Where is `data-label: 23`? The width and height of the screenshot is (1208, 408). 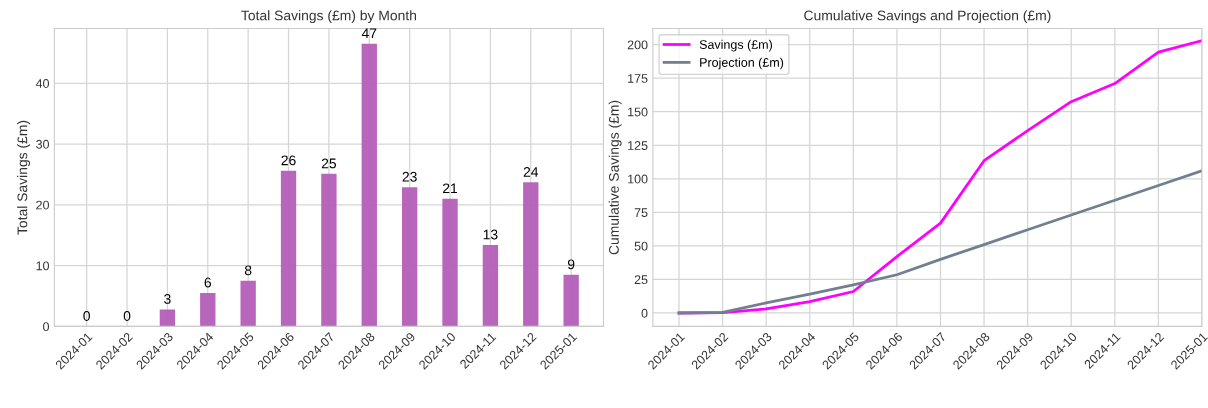 data-label: 23 is located at coordinates (409, 176).